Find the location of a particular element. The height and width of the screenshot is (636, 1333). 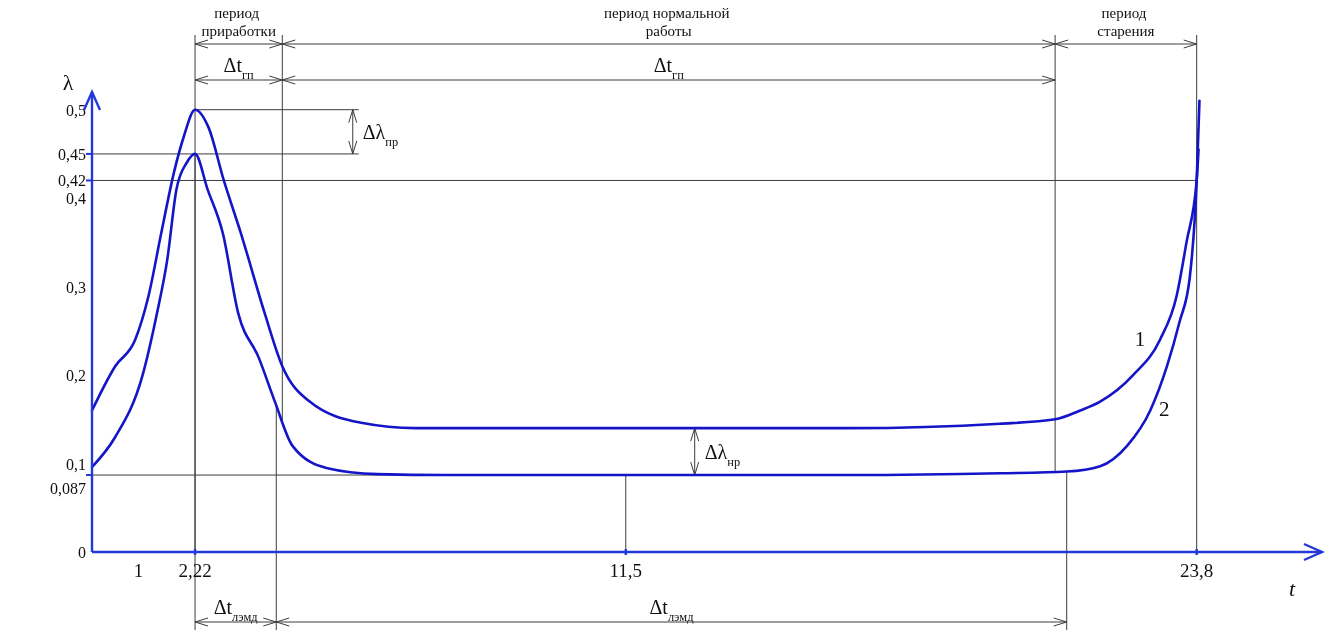

series-label: 1 is located at coordinates (1140, 338).